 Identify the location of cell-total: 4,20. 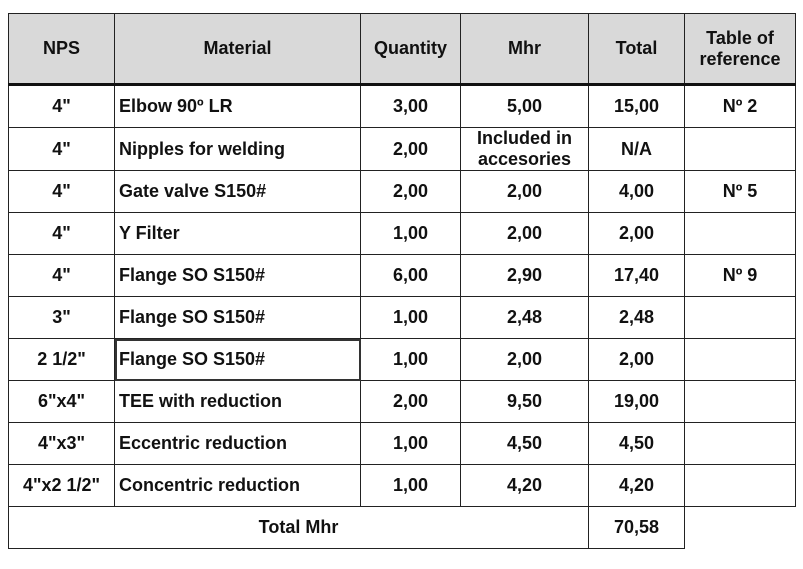
(636, 485).